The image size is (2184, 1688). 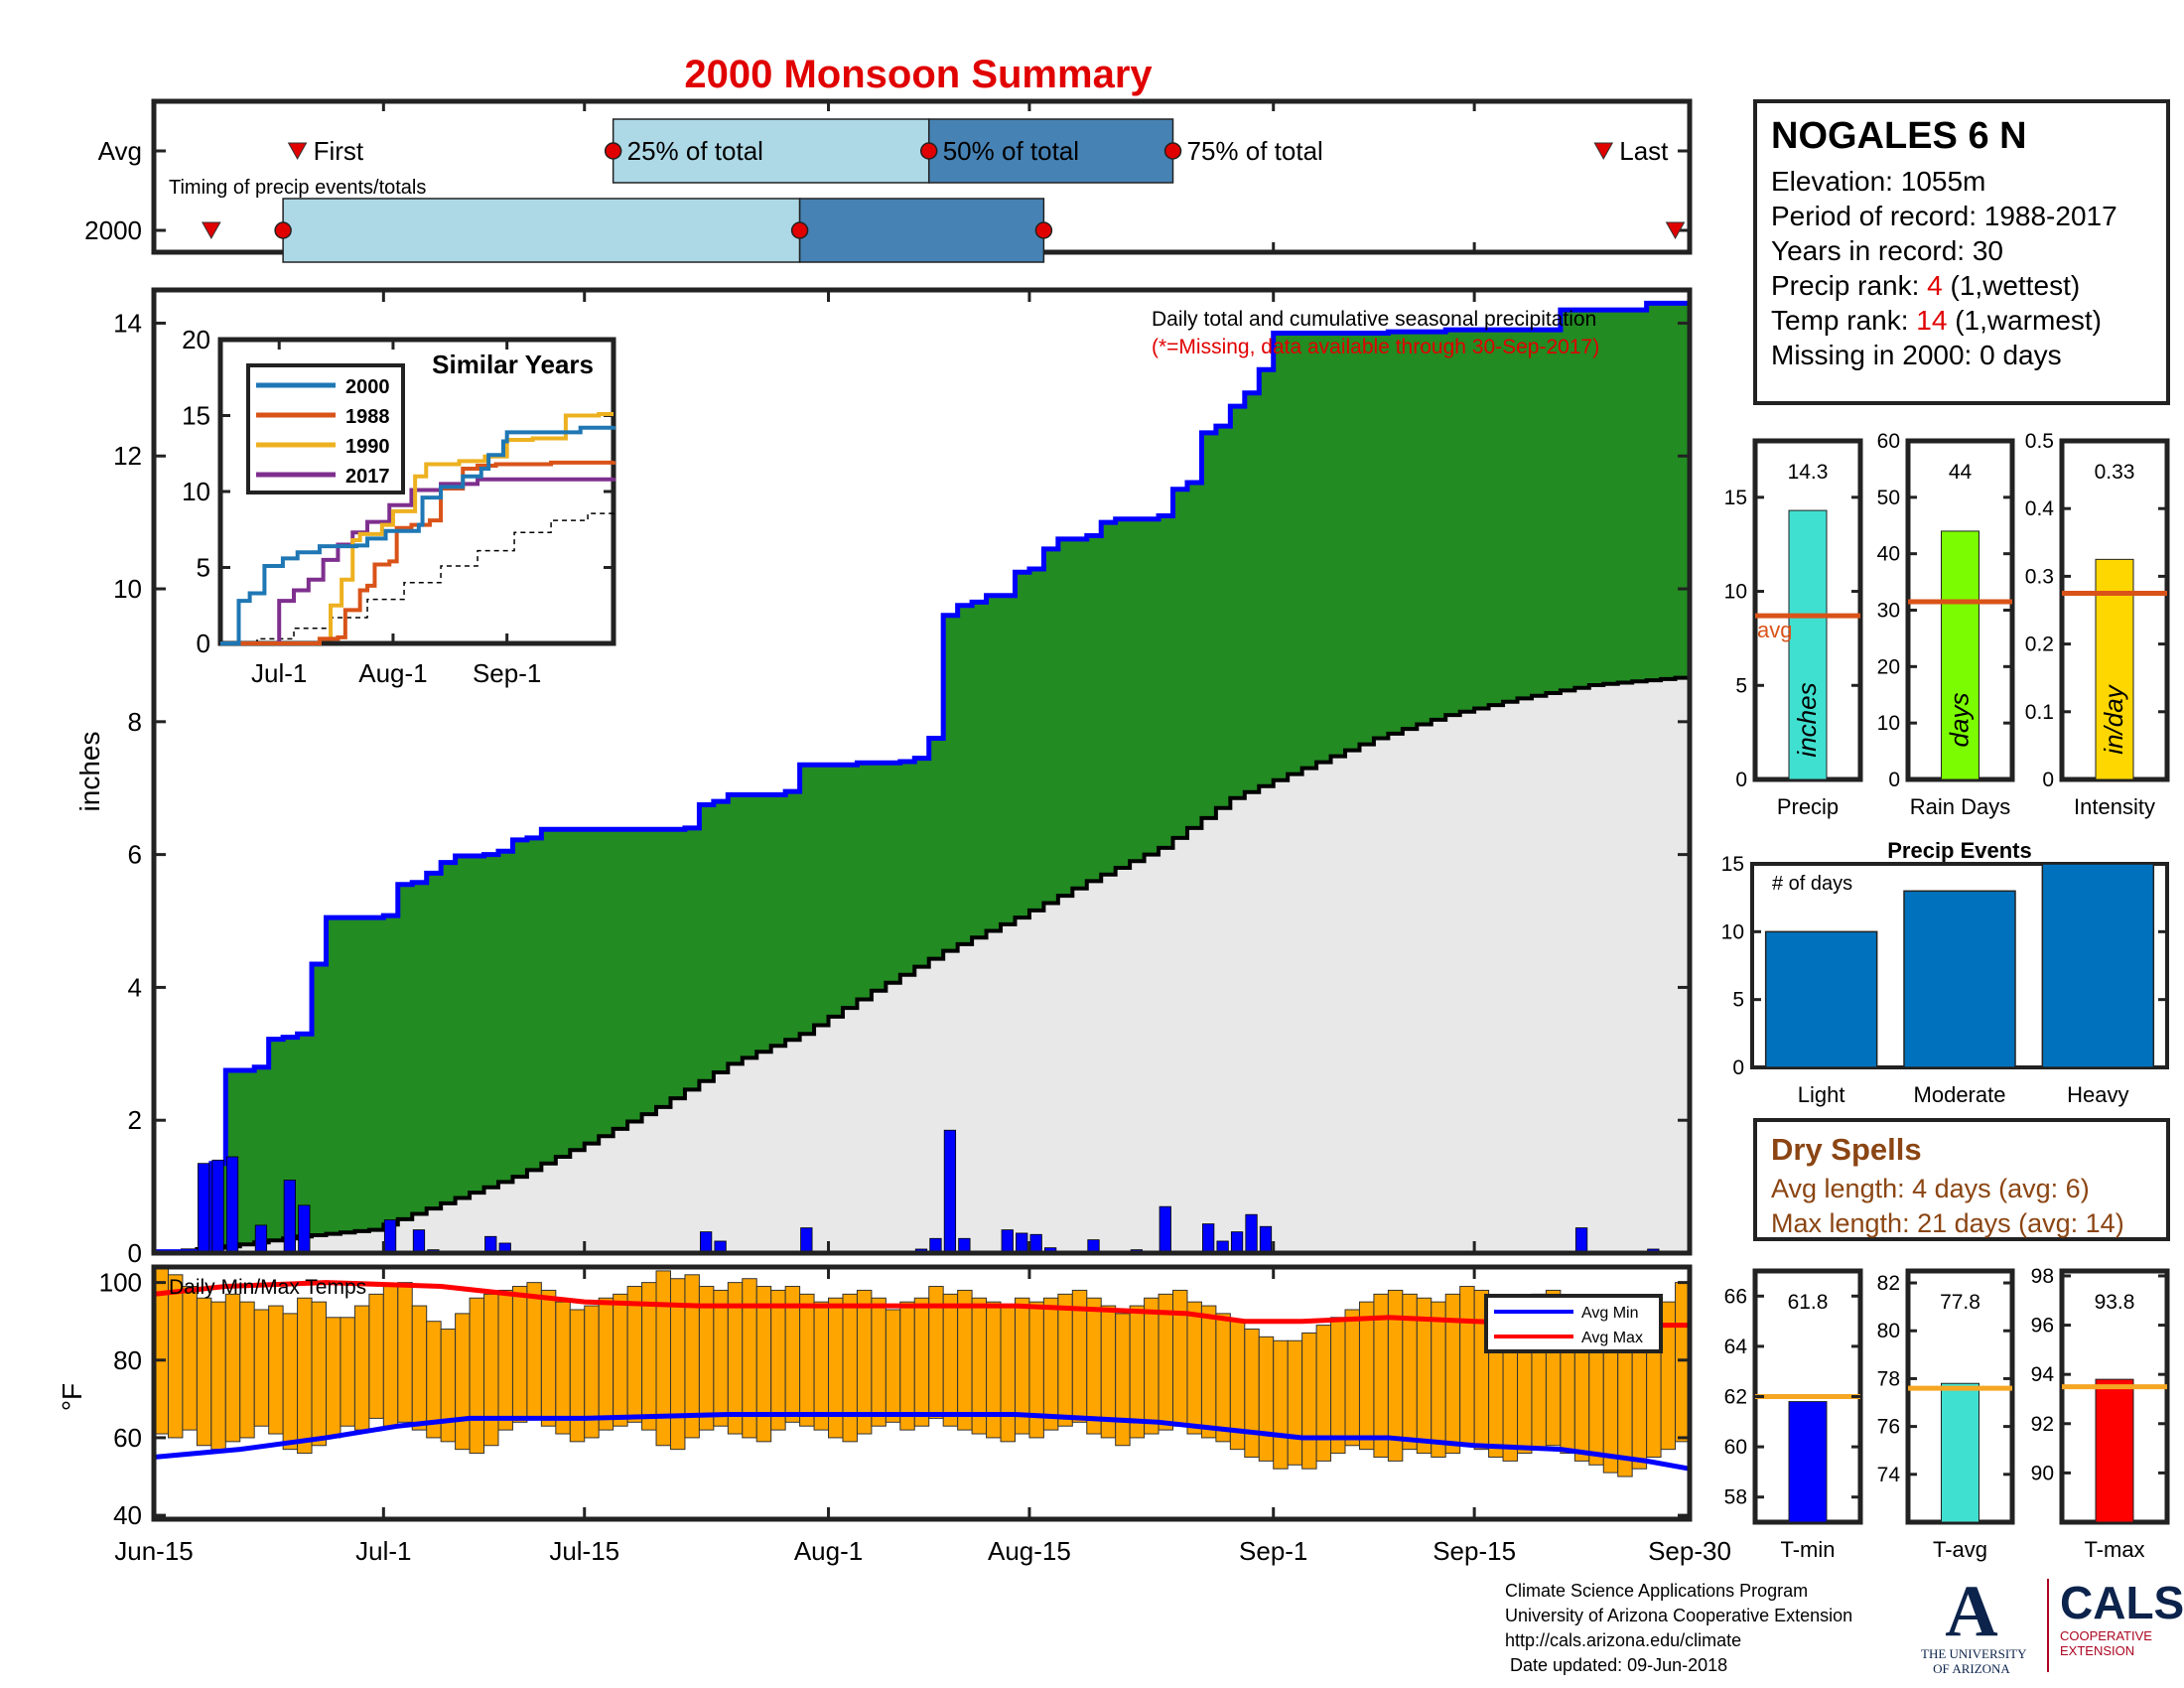 I want to click on similar-legend-label: 1988, so click(x=367, y=417).